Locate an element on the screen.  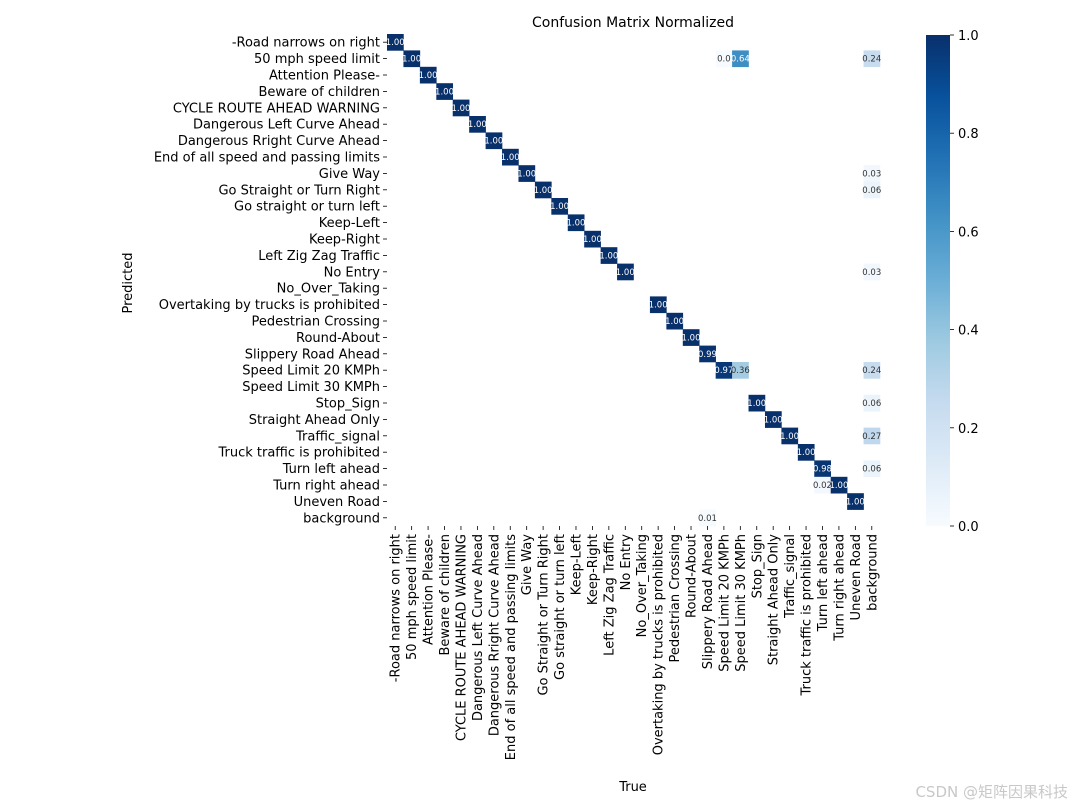
y-tick-label: Left Zig Zag Traffic is located at coordinates (319, 256).